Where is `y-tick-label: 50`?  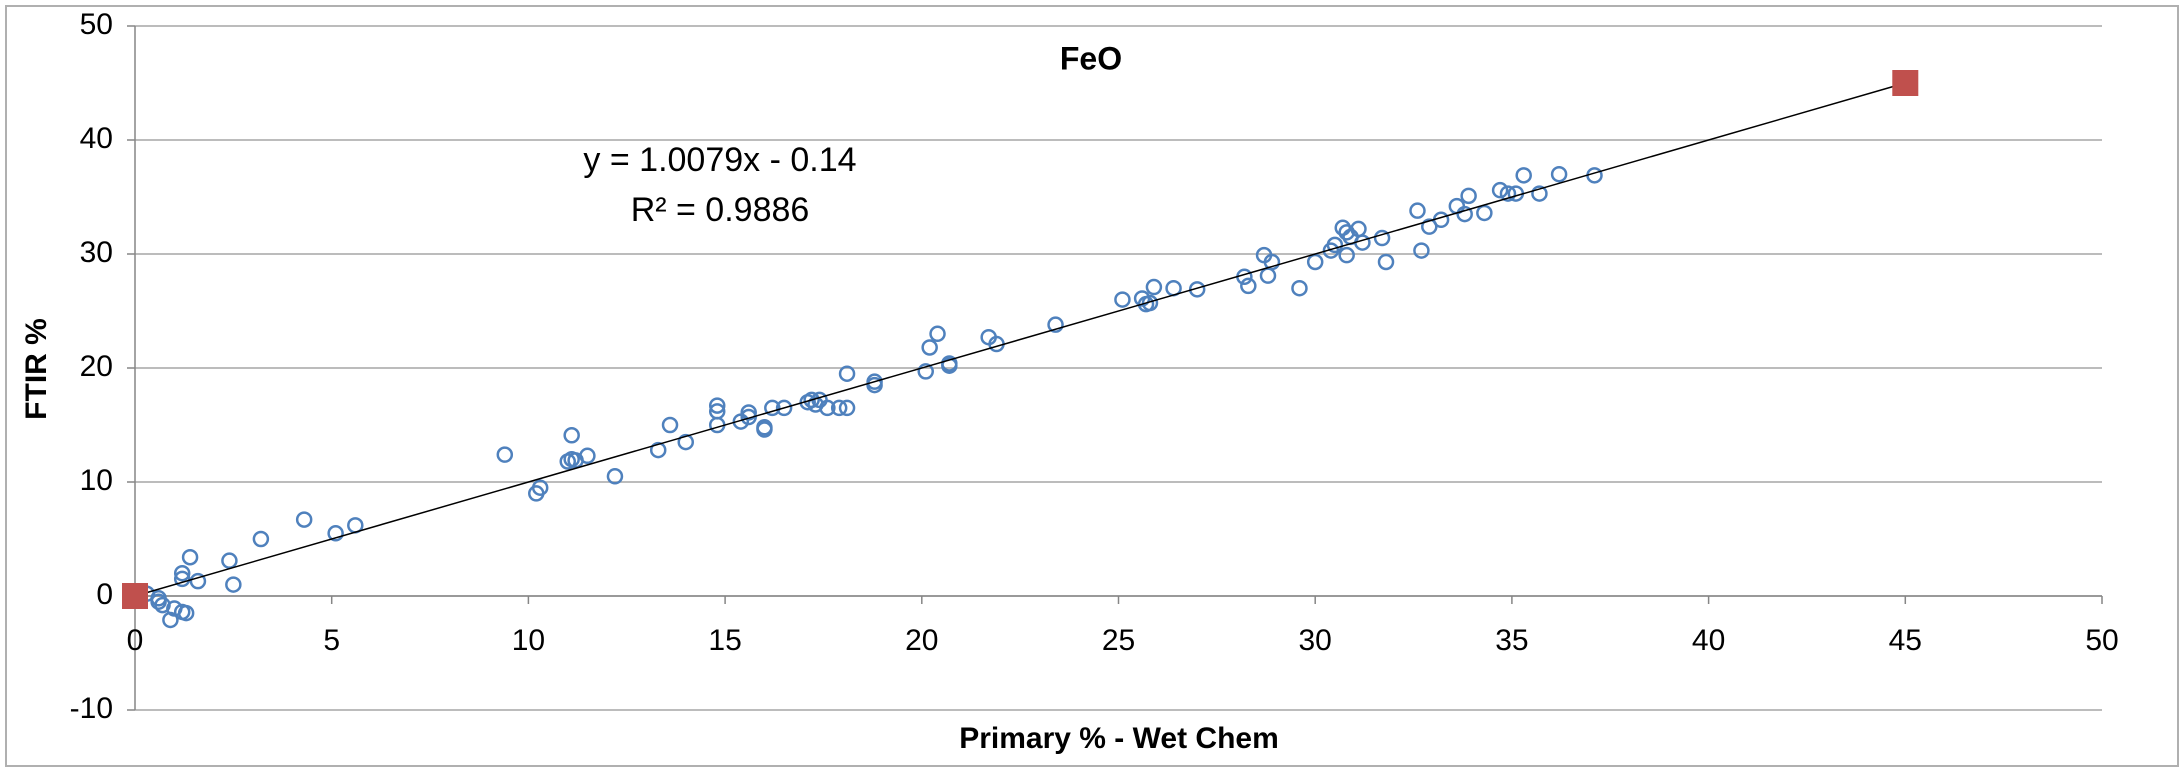
y-tick-label: 50 is located at coordinates (96, 24).